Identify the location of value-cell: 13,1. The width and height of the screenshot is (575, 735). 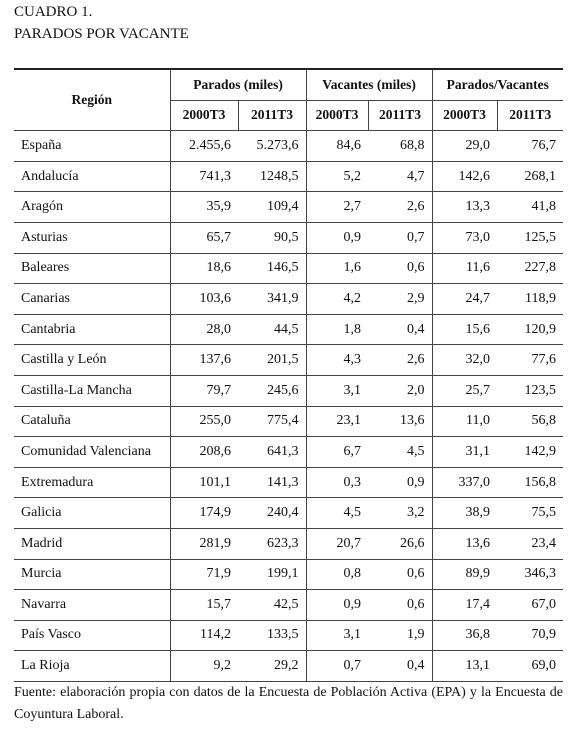
(464, 666).